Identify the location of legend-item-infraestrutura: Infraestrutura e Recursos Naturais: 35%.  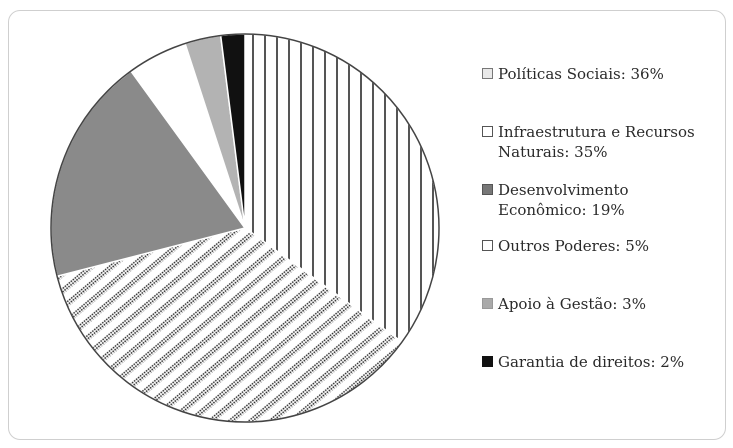
(588, 142).